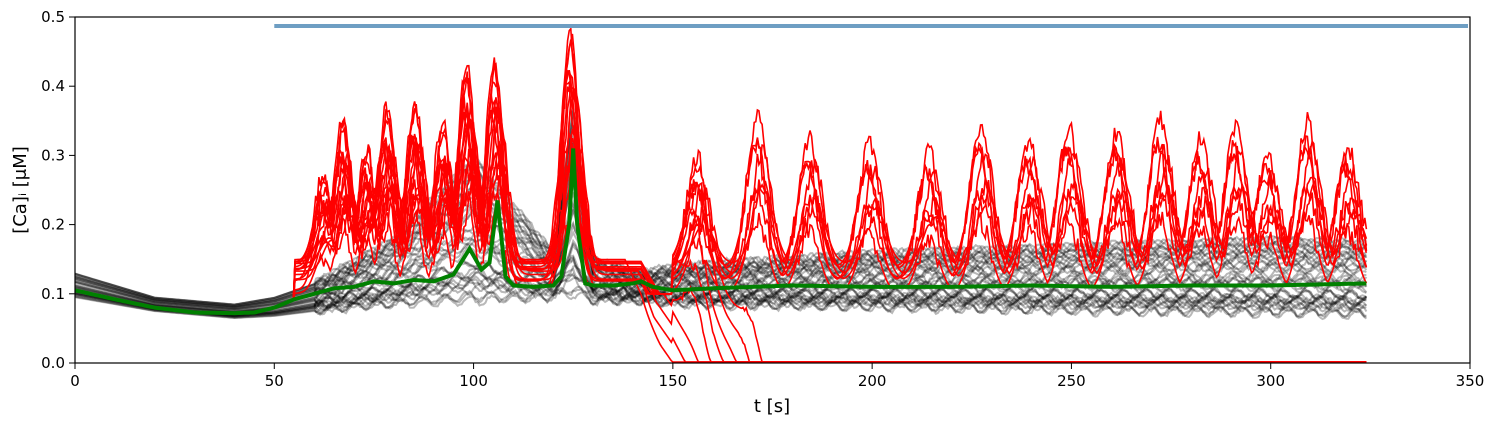  Describe the element at coordinates (872, 381) in the screenshot. I see `x-tick-label: 200` at that location.